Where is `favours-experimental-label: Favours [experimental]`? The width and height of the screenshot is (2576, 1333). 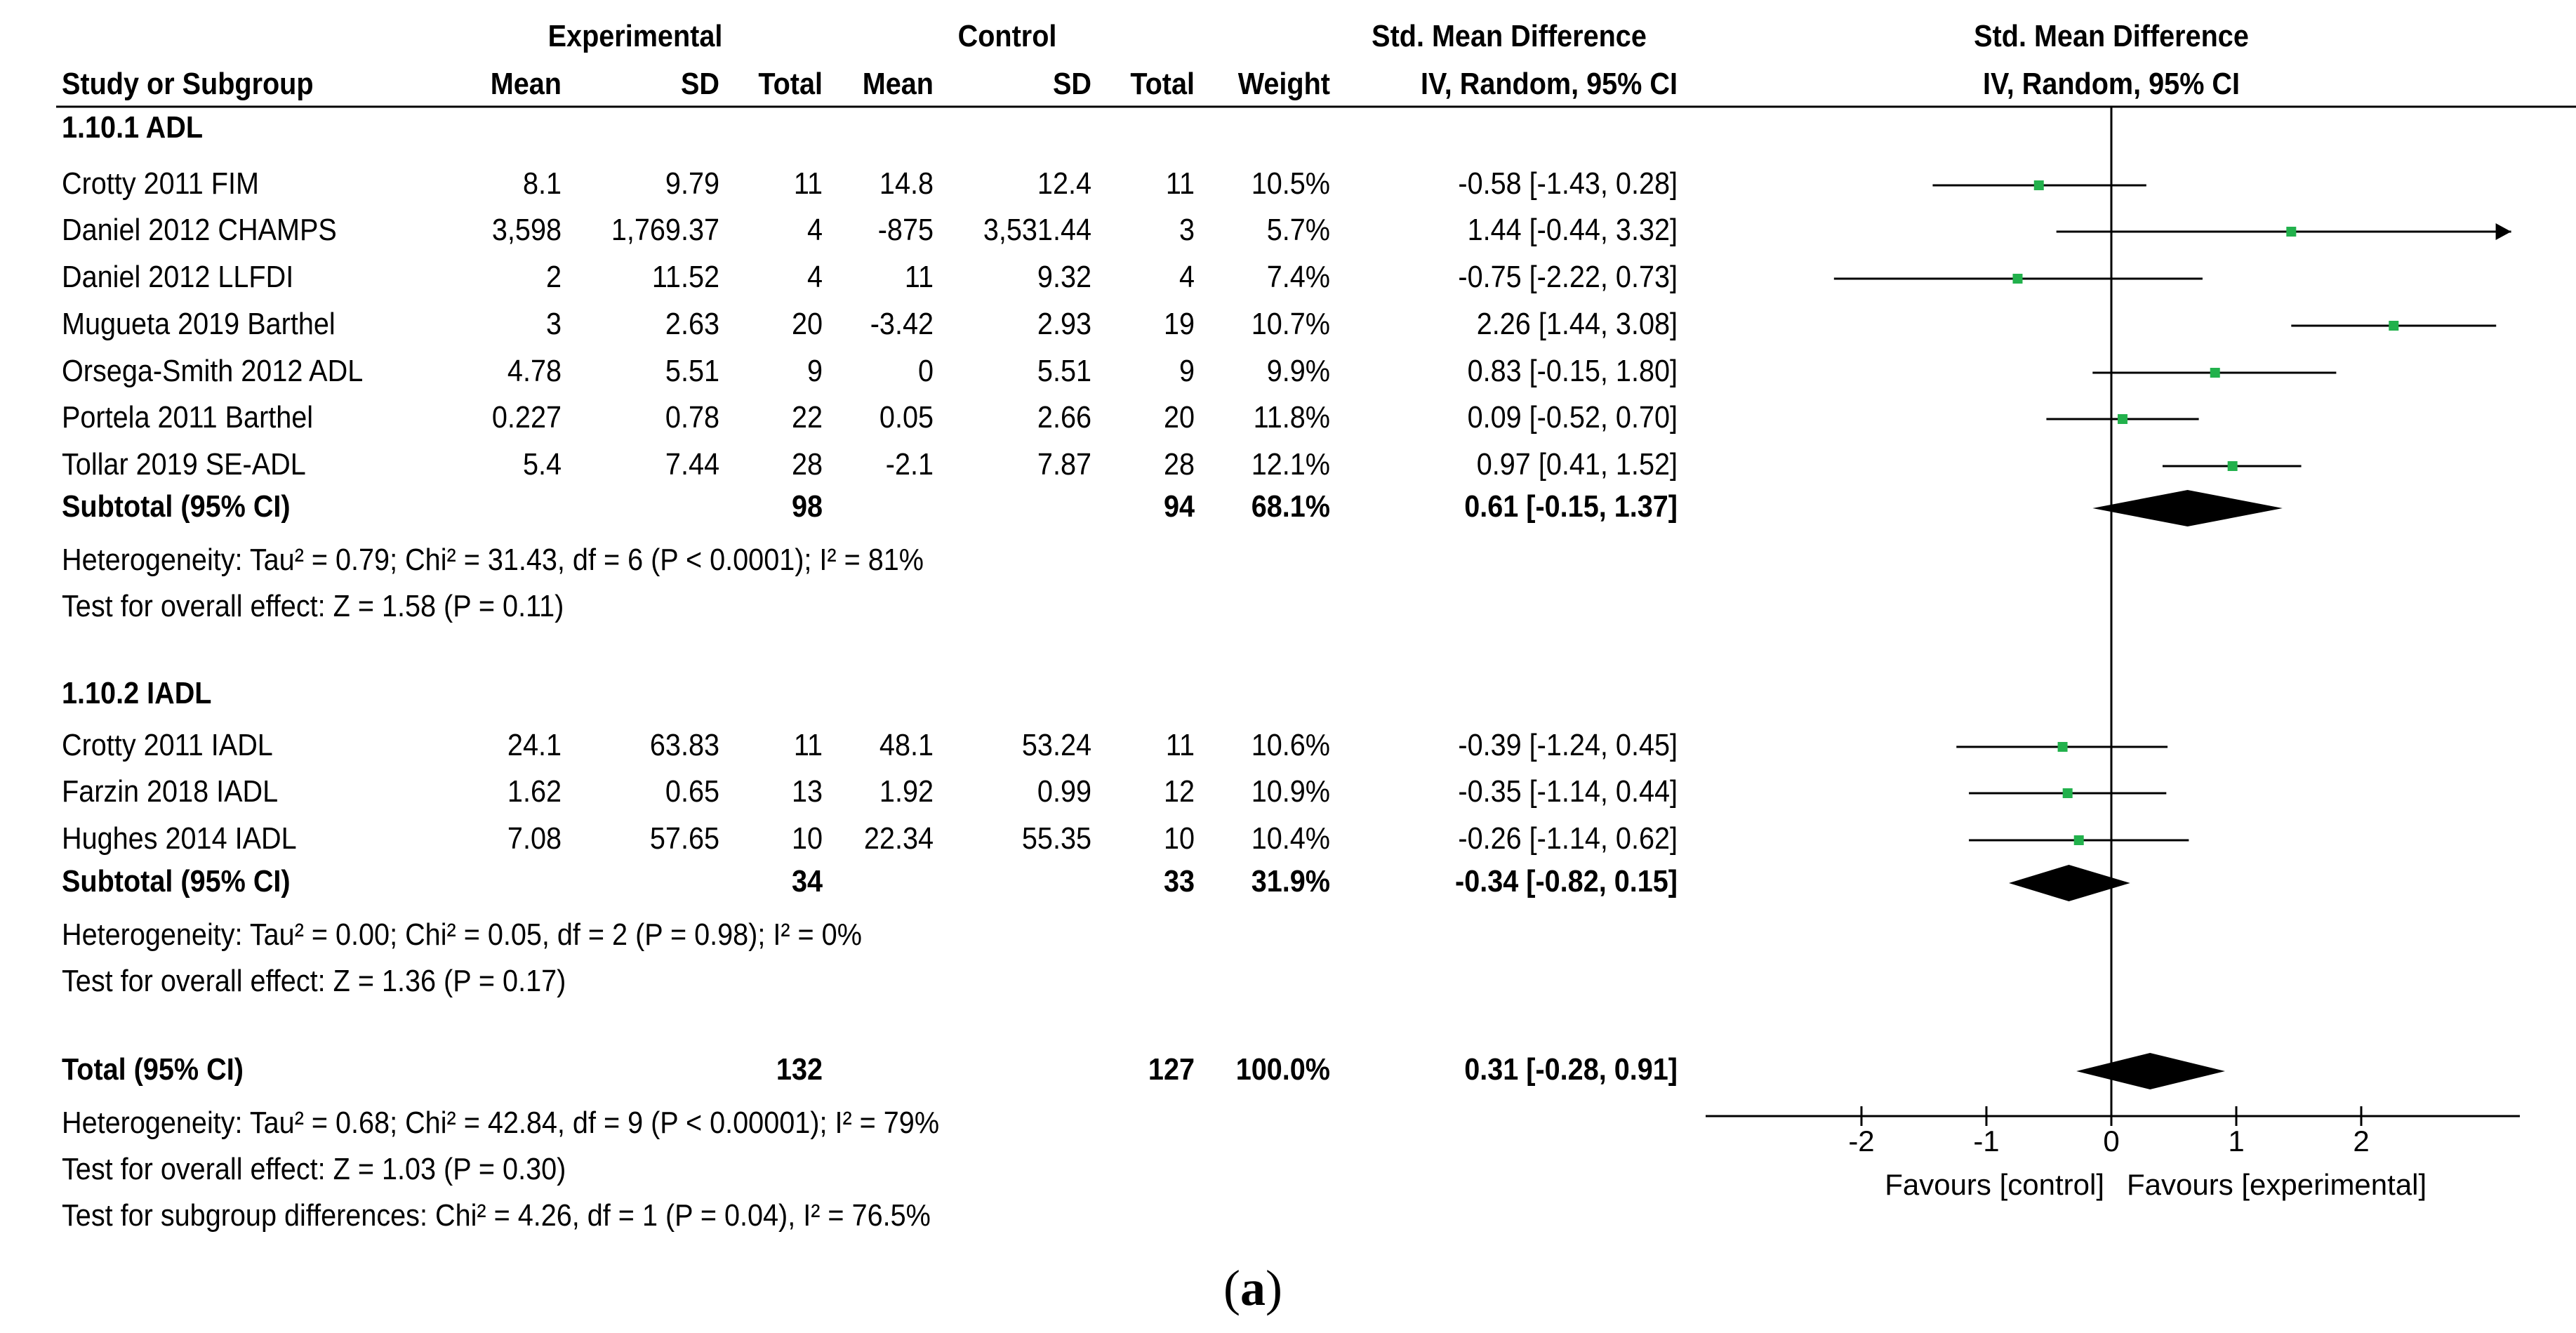 favours-experimental-label: Favours [experimental] is located at coordinates (2277, 1184).